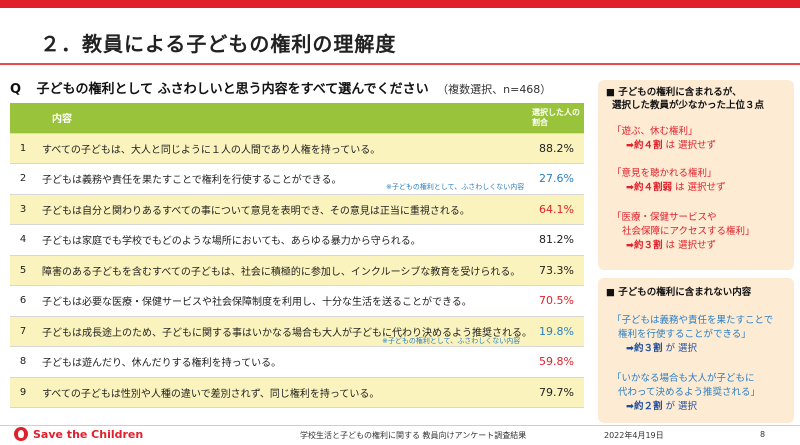 The height and width of the screenshot is (445, 800). I want to click on box1-item3-arrow: ➡約３割, so click(644, 245).